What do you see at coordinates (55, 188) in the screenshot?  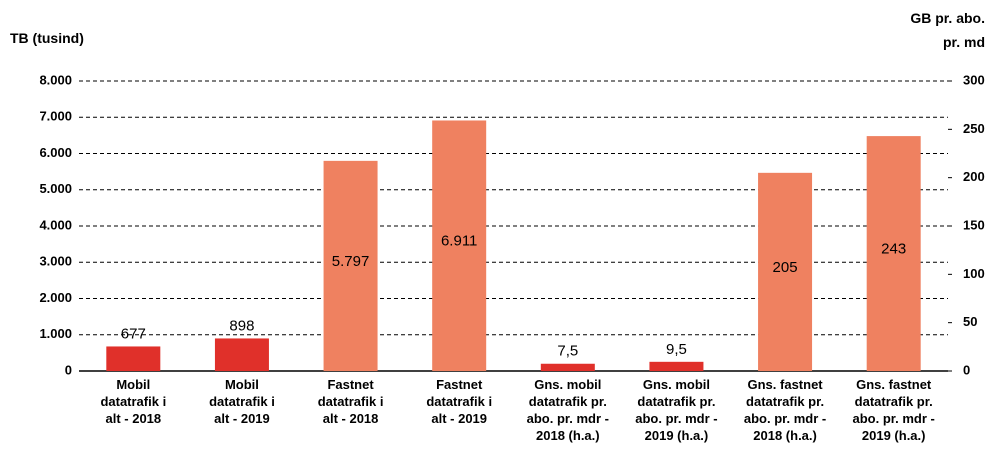 I see `y-tick-label: 5.000` at bounding box center [55, 188].